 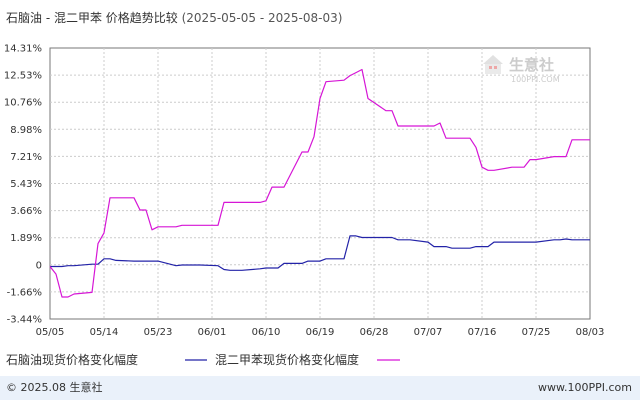 I want to click on x-tick-label: 06/10, so click(x=266, y=332).